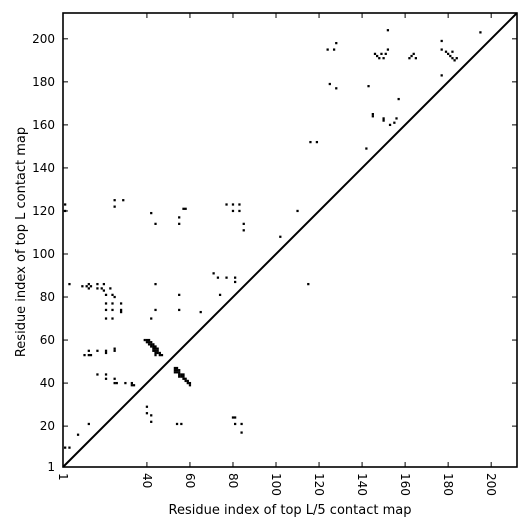 The image size is (531, 531). Describe the element at coordinates (47, 383) in the screenshot. I see `y-tick-label: 40` at that location.